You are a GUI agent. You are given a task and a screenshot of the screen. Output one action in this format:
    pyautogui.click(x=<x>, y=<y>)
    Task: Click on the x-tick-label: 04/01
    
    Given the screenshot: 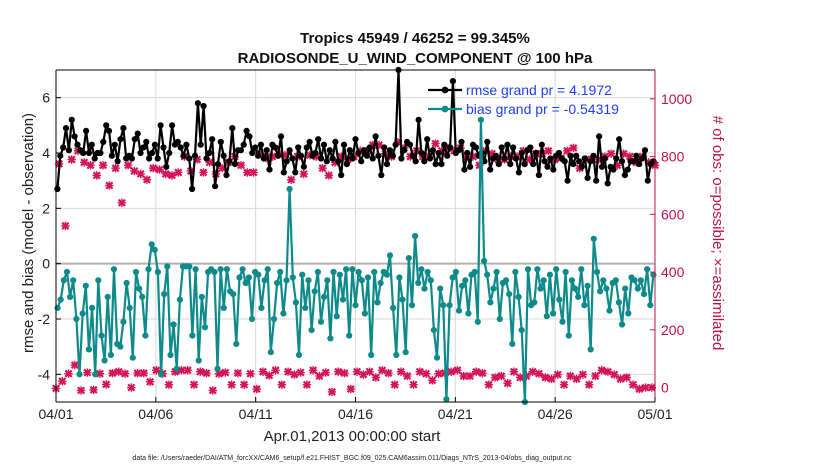 What is the action you would take?
    pyautogui.click(x=55, y=414)
    